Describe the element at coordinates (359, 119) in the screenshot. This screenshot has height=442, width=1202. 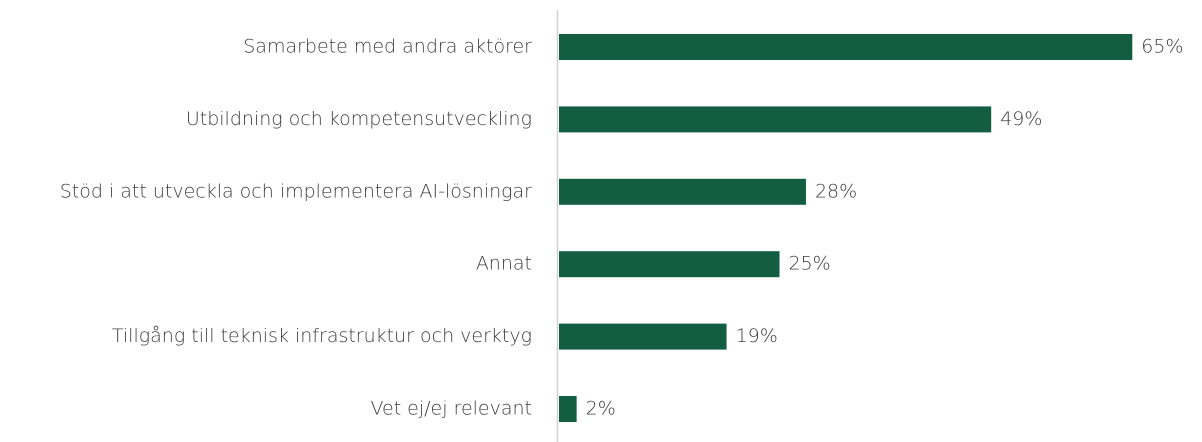
I see `category-label: Utbildning och kompetensutveckling` at that location.